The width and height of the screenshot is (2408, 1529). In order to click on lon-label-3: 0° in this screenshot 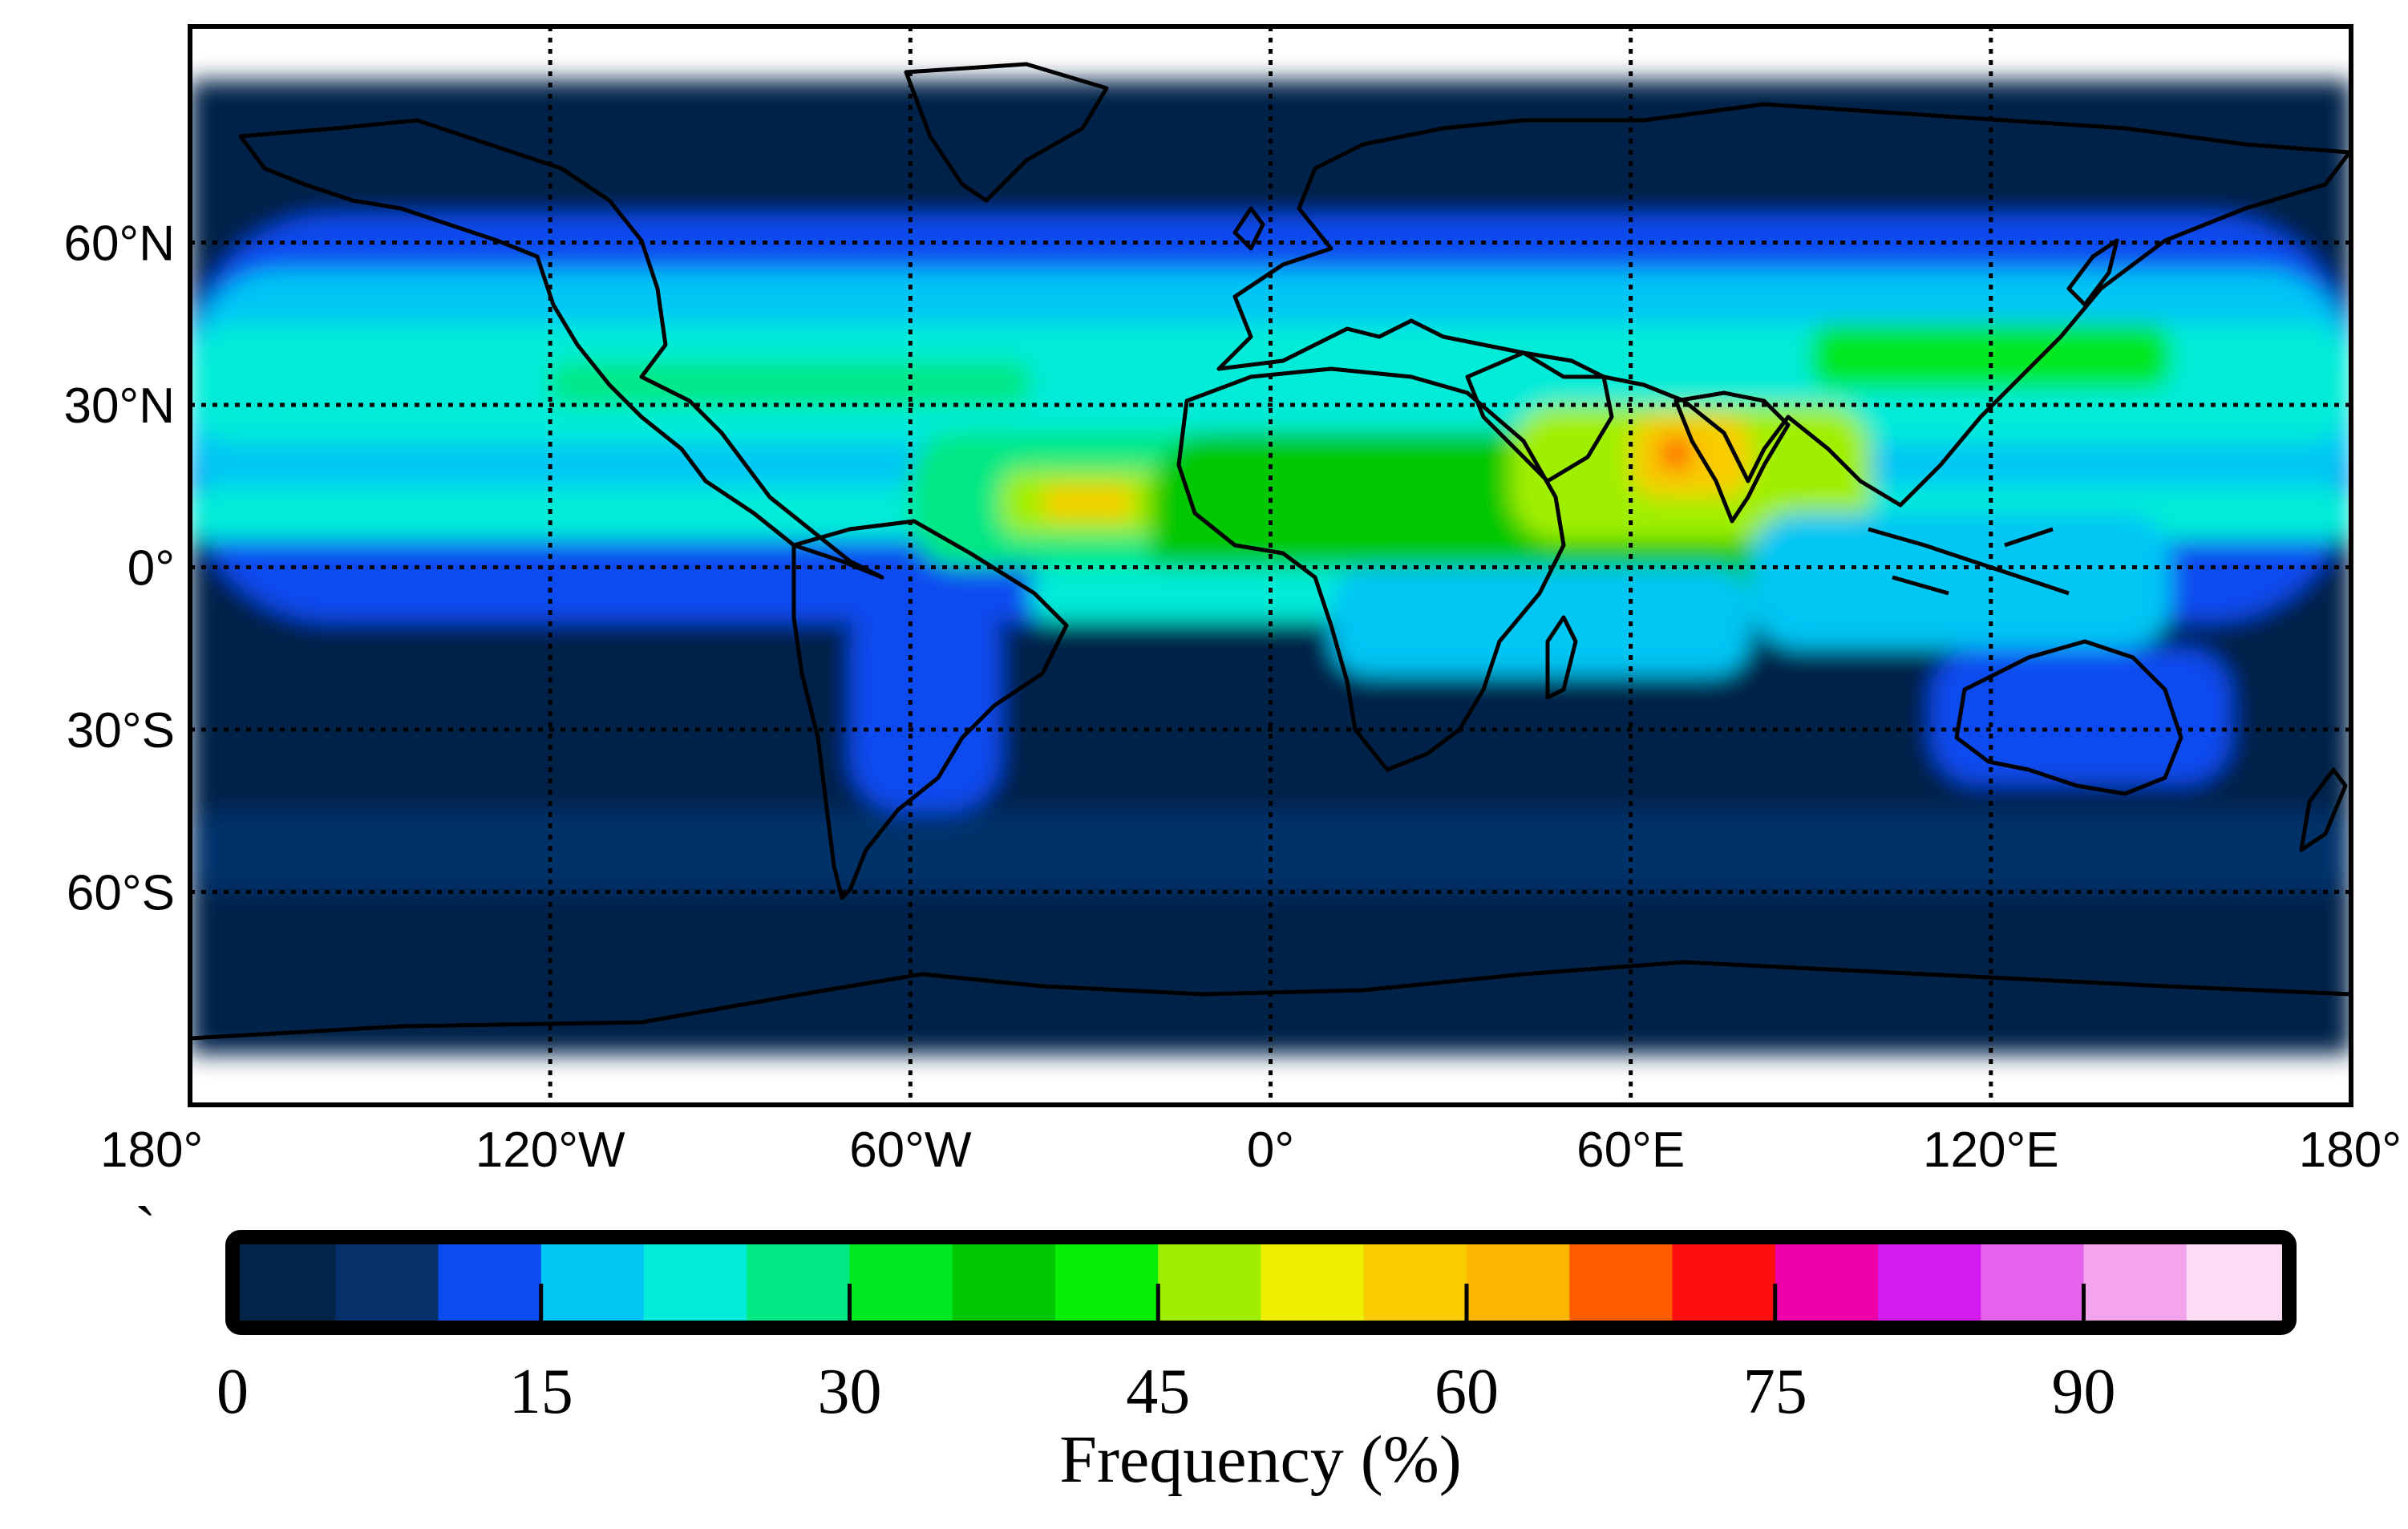, I will do `click(1271, 1150)`.